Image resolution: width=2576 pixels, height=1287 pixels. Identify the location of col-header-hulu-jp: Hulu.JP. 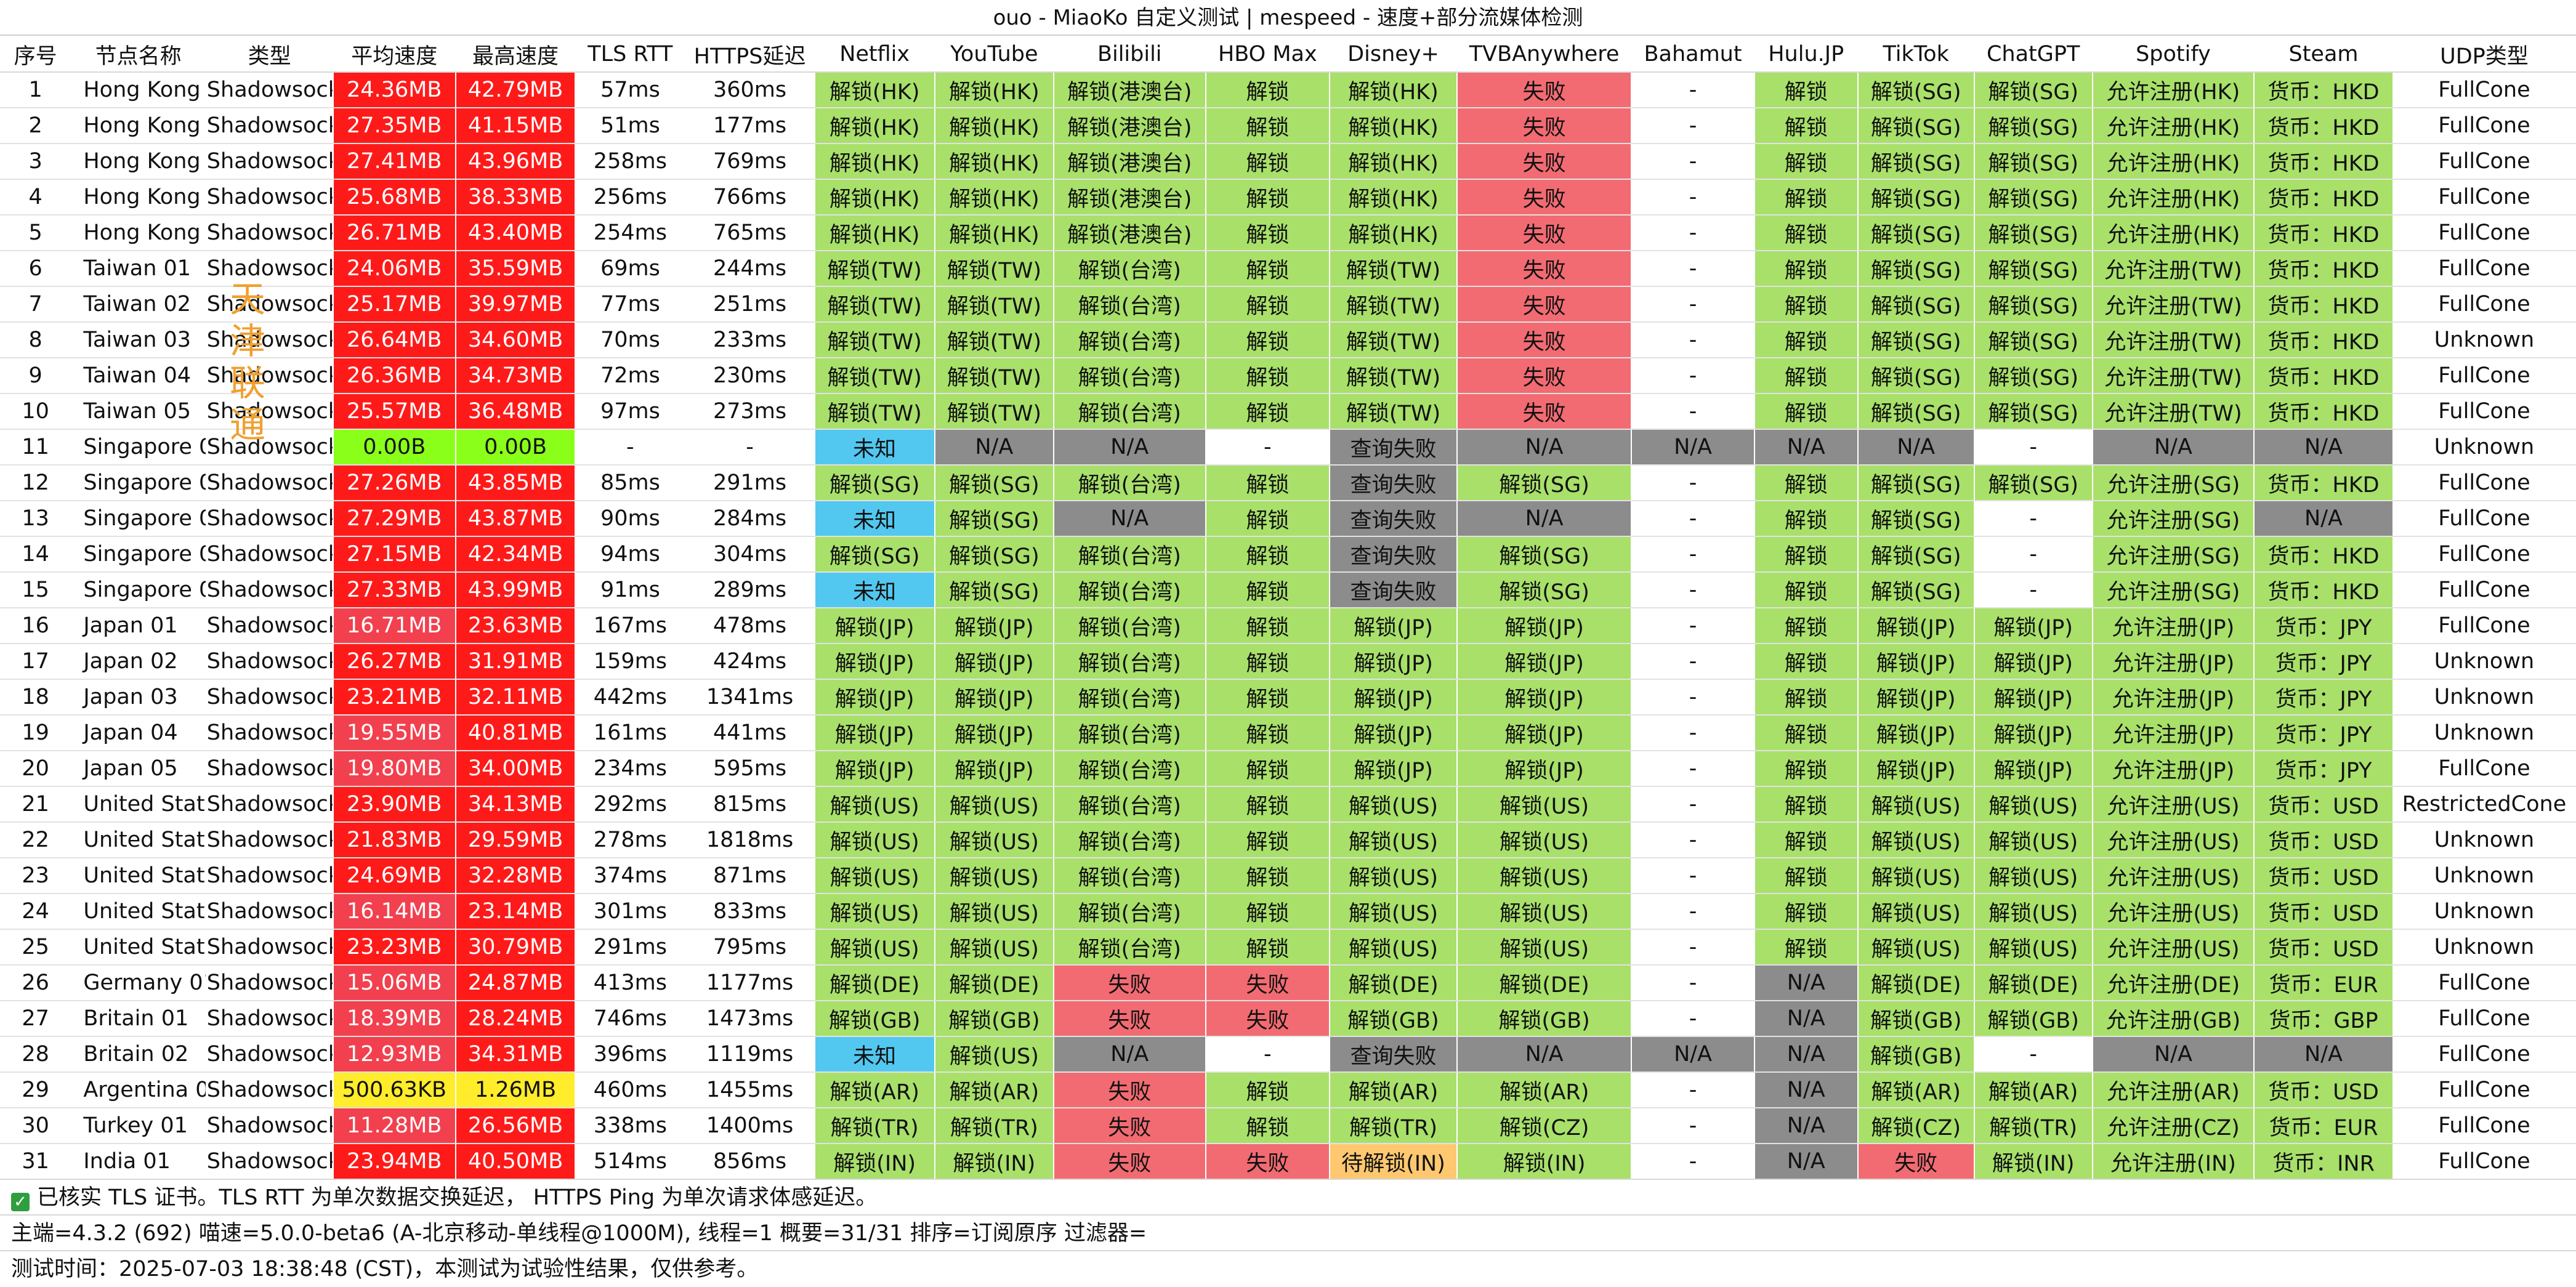
(1806, 54).